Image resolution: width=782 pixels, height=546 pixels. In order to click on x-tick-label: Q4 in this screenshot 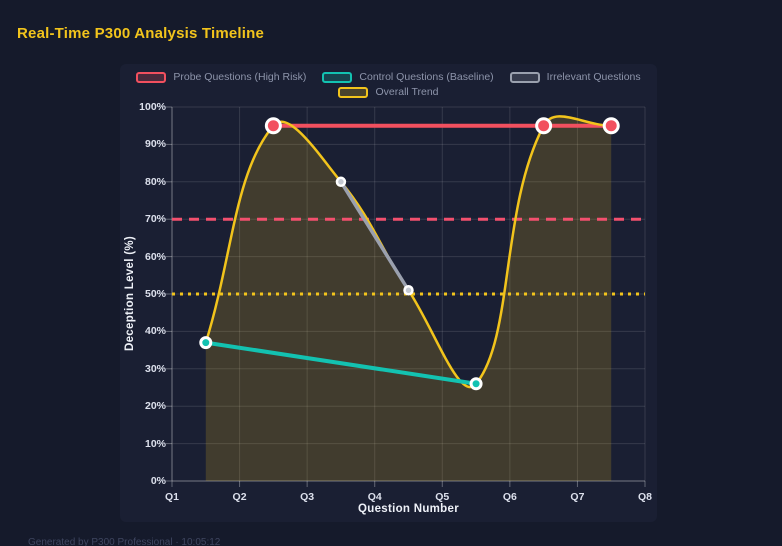, I will do `click(374, 497)`.